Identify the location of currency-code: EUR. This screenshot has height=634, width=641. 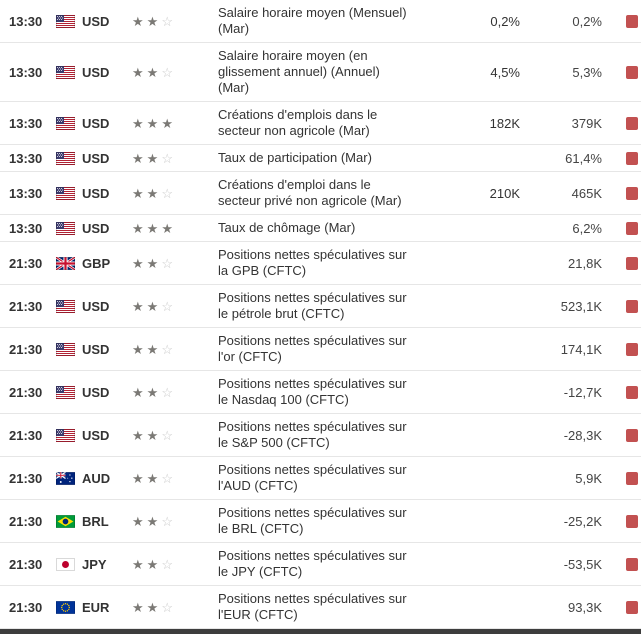
(96, 607).